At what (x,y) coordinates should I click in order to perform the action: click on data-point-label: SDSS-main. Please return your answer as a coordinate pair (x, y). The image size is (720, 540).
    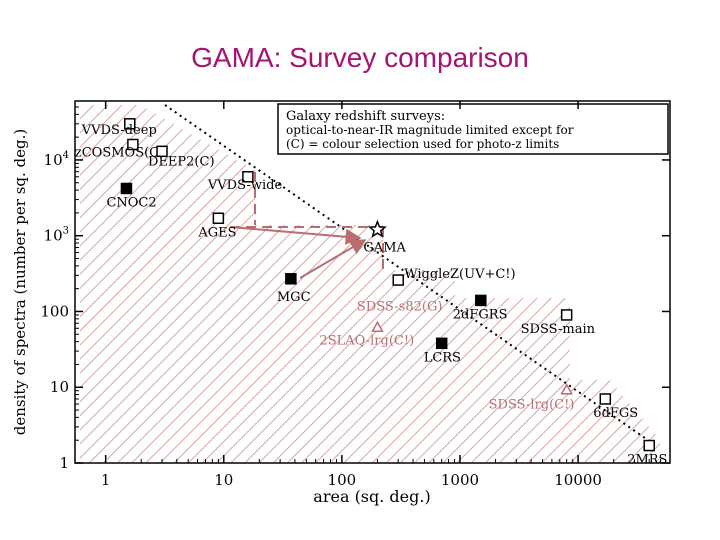
    Looking at the image, I should click on (558, 329).